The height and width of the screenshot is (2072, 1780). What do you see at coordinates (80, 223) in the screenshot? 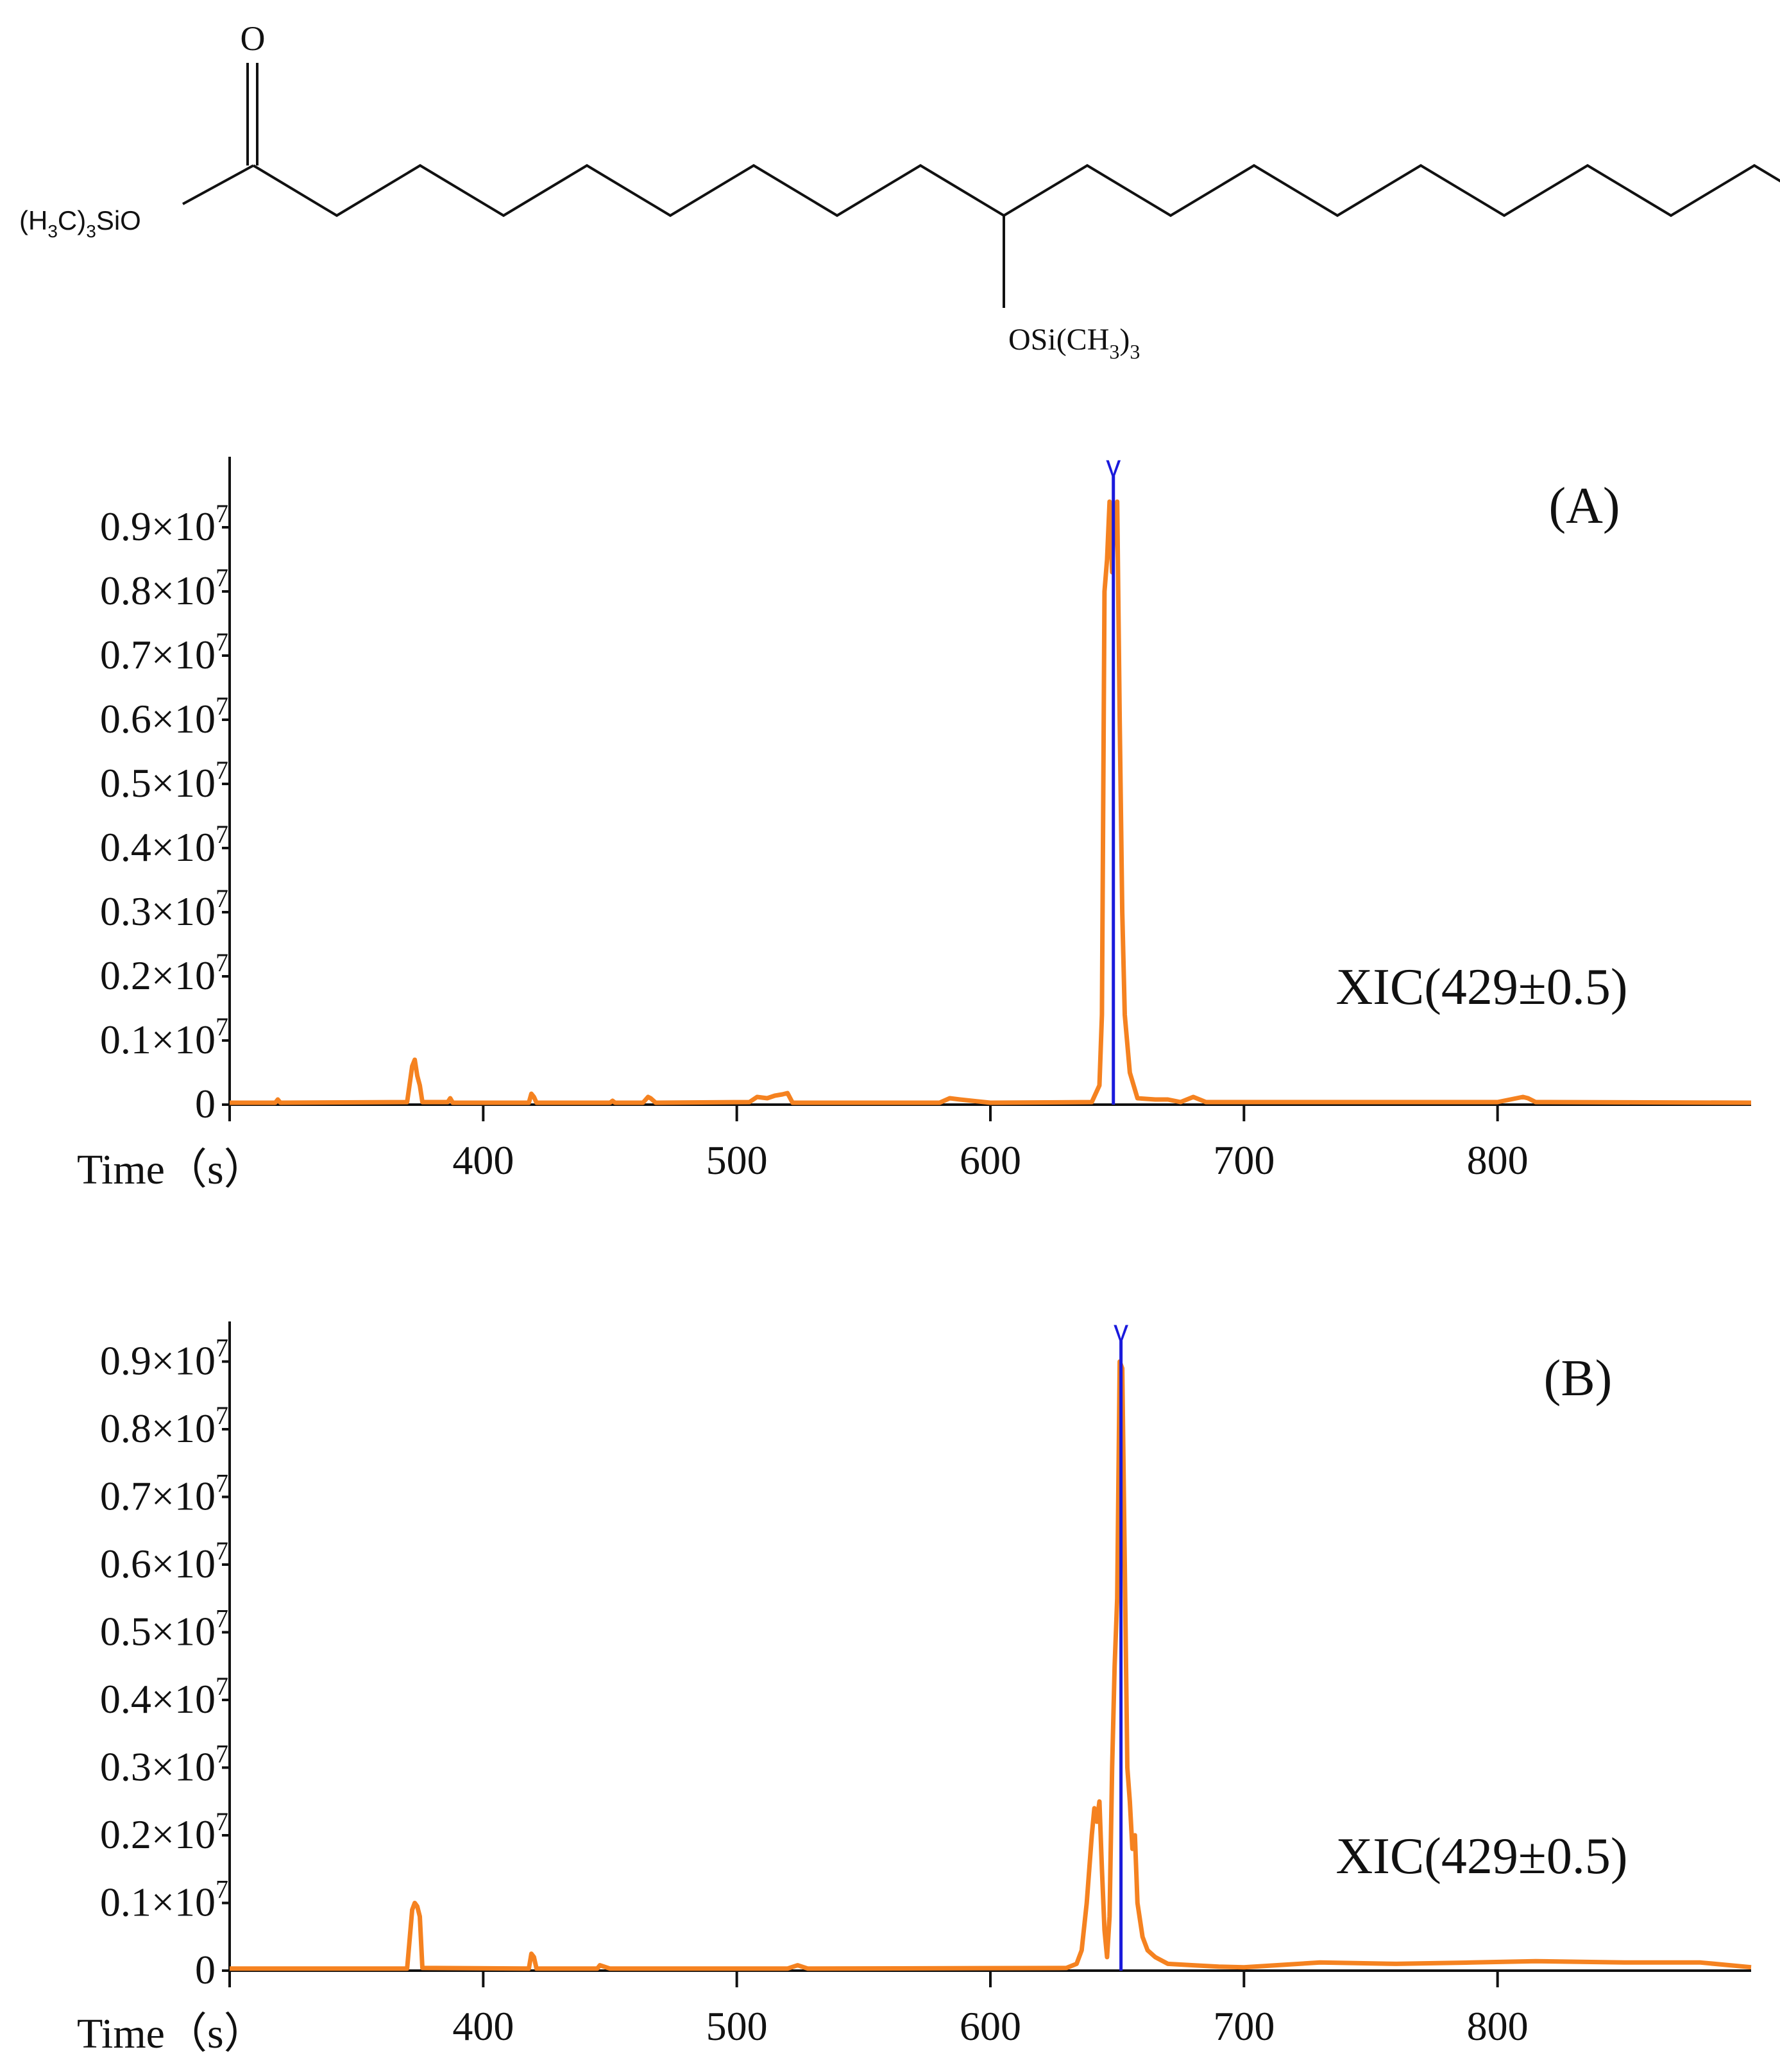
I see `ester-group-label: (H3C)3SiO` at bounding box center [80, 223].